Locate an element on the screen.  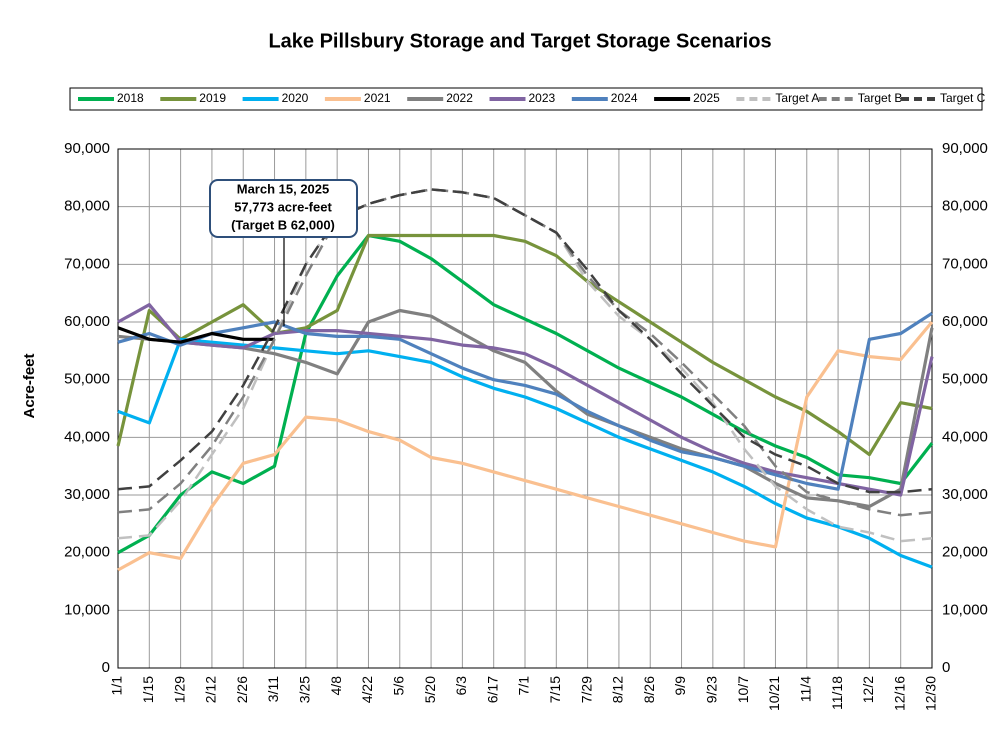
x-tick-label: 2/26 is located at coordinates (242, 689).